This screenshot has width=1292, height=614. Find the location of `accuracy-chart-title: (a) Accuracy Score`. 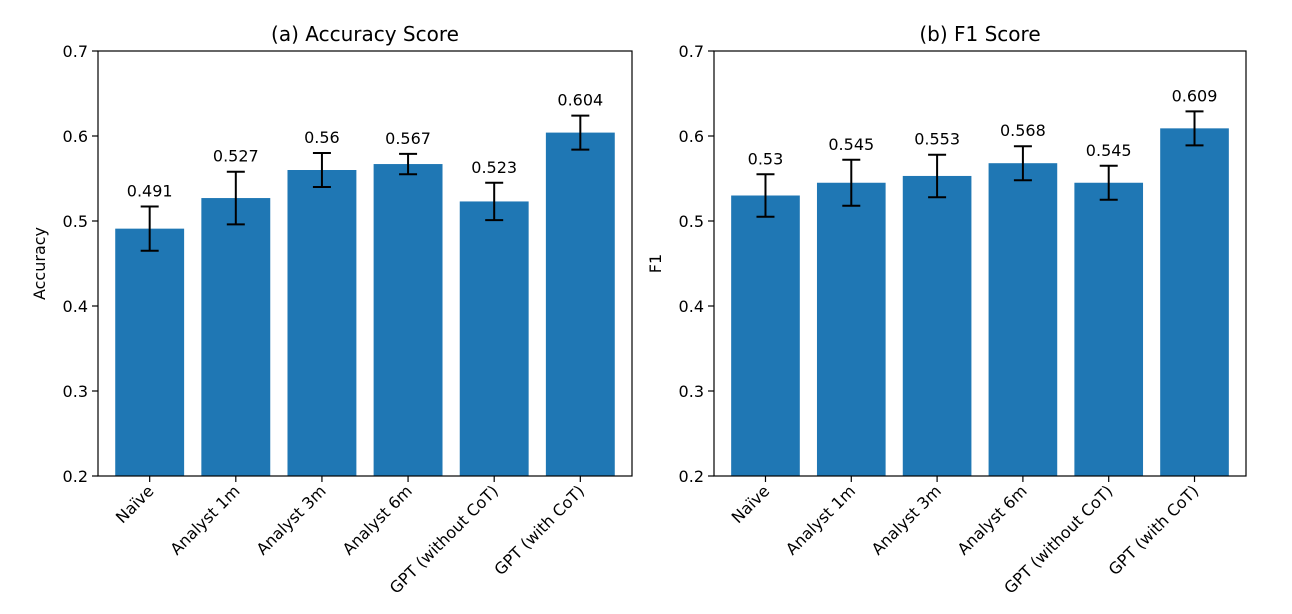

accuracy-chart-title: (a) Accuracy Score is located at coordinates (365, 34).